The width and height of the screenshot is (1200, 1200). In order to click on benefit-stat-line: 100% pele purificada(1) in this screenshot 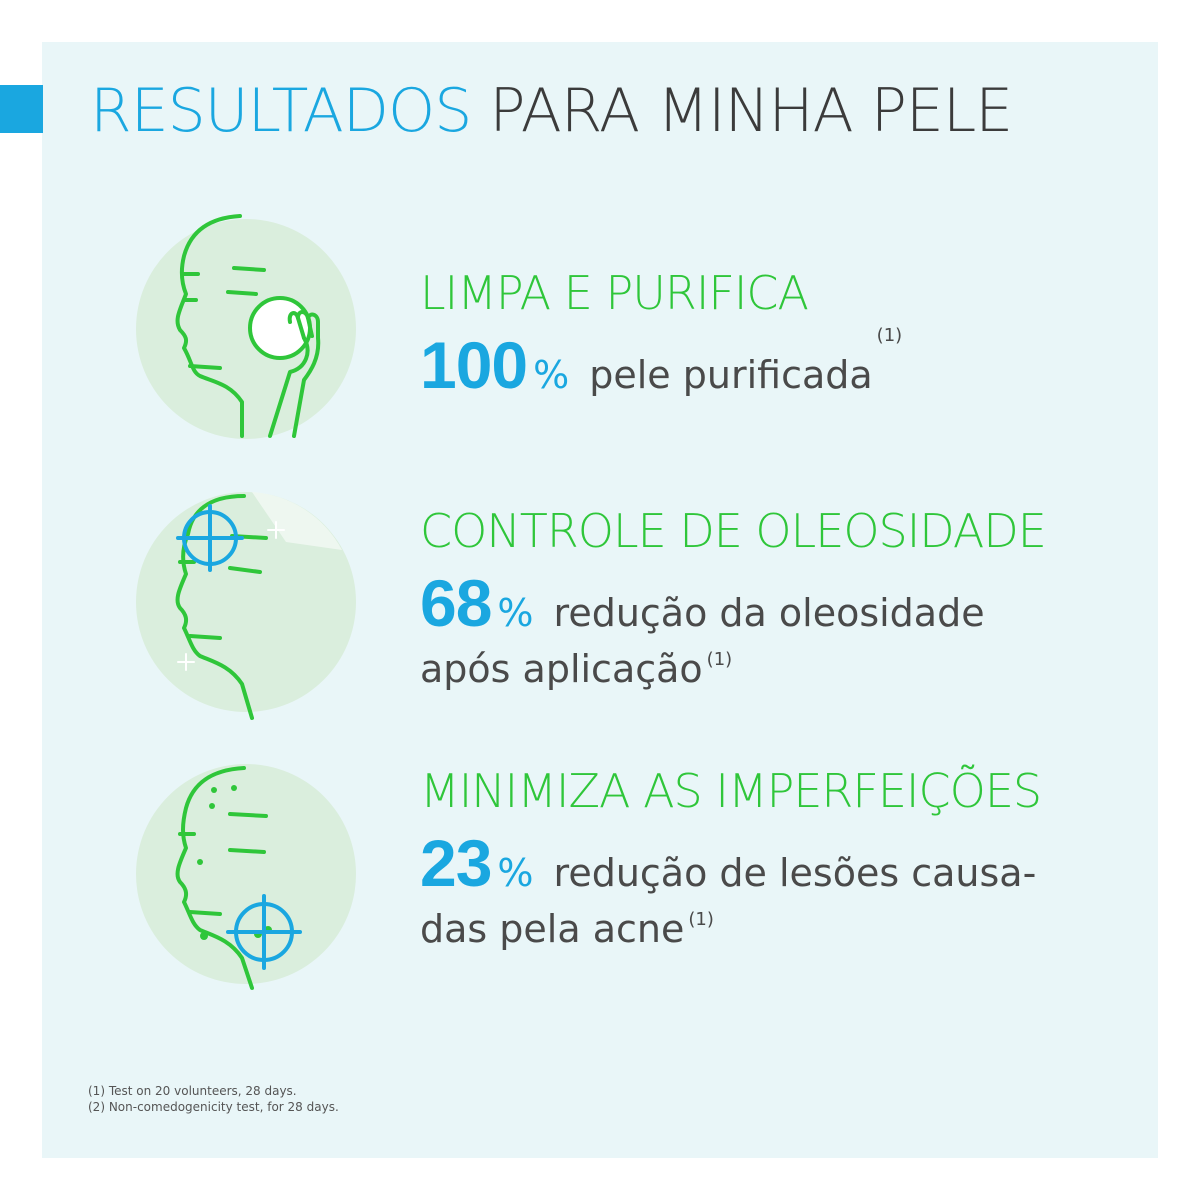, I will do `click(661, 365)`.